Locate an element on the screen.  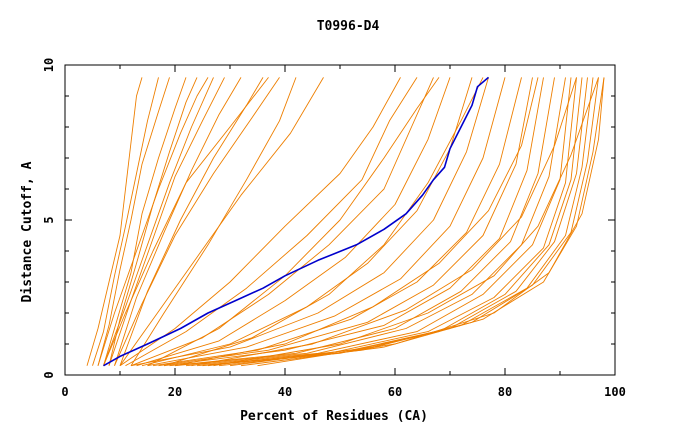
x-tick-label: 40 is located at coordinates (285, 392).